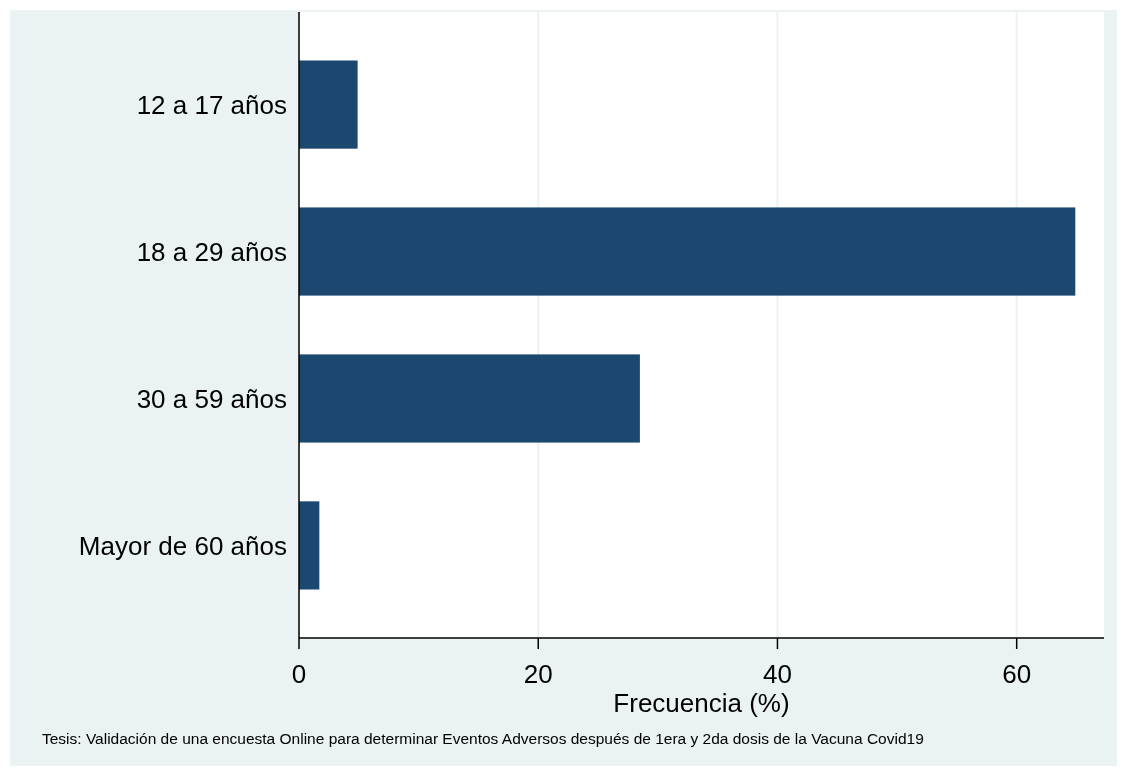  I want to click on x-tick-label: 0, so click(299, 674).